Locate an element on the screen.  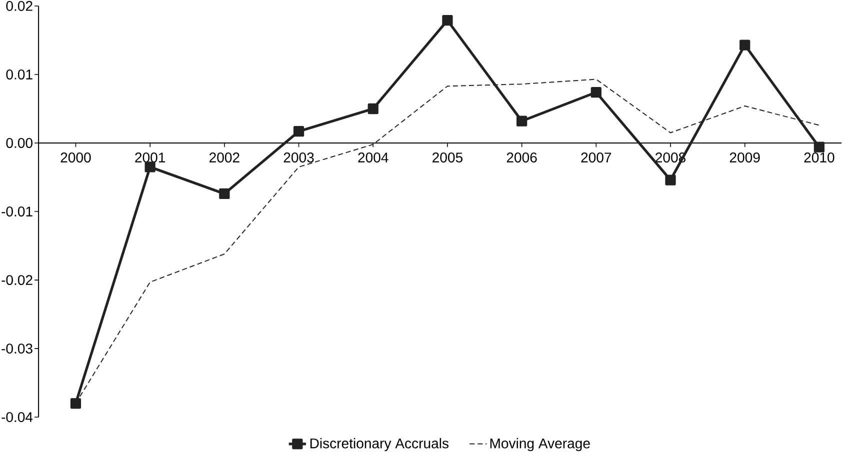
x-tick-label: 2000 is located at coordinates (75, 157).